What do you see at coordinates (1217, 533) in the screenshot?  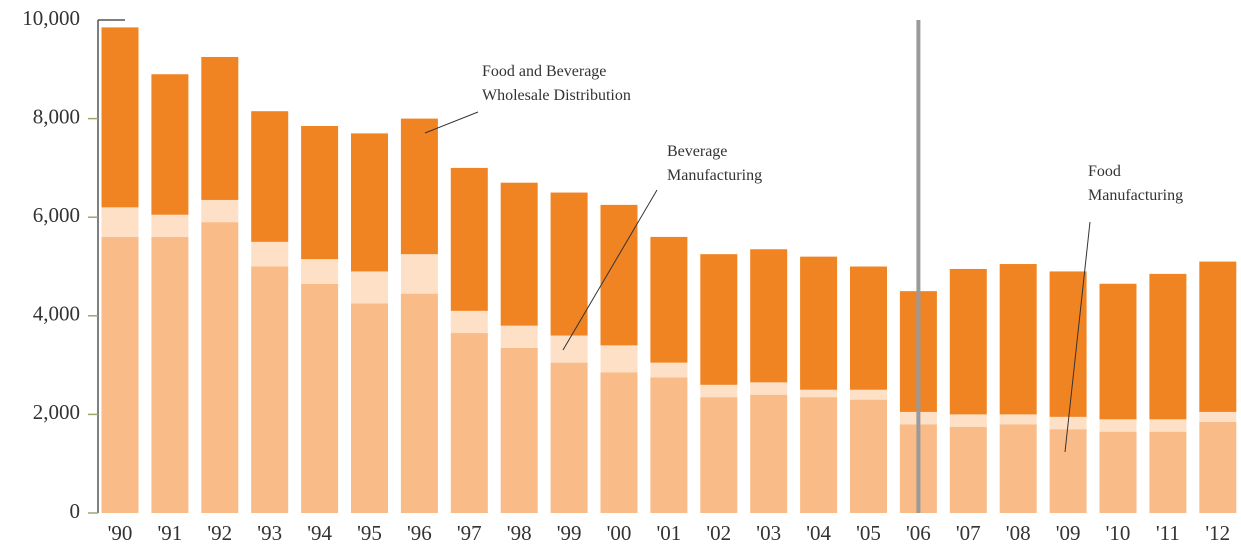 I see `x-tick-label: '12` at bounding box center [1217, 533].